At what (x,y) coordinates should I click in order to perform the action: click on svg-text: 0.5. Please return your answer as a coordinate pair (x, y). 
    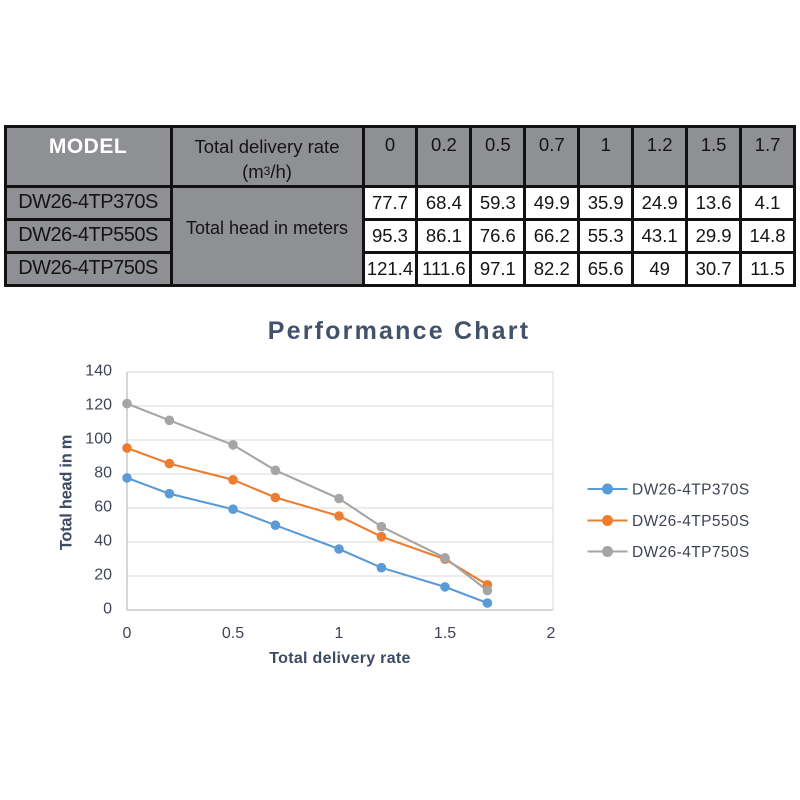
    Looking at the image, I should click on (233, 633).